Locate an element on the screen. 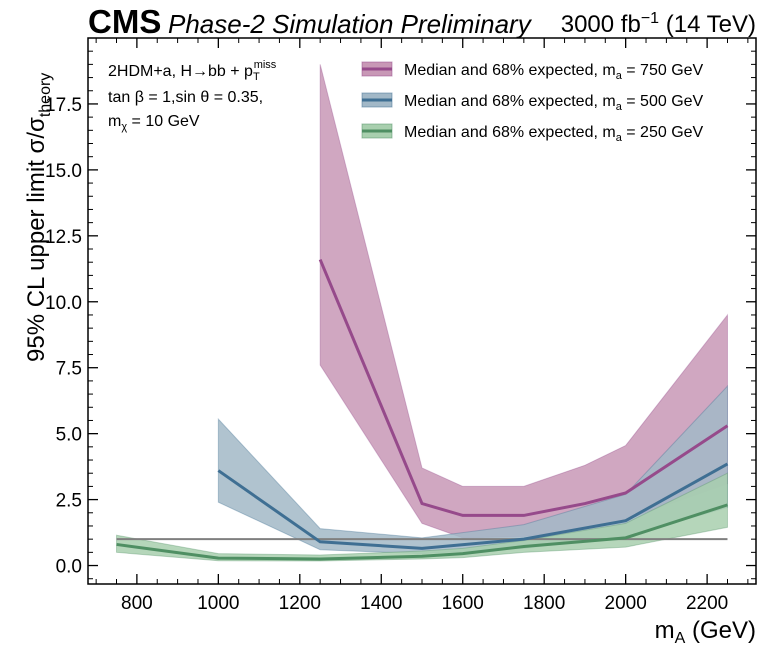 This screenshot has width=764, height=651. y-tick-label: 10.0 is located at coordinates (63, 303).